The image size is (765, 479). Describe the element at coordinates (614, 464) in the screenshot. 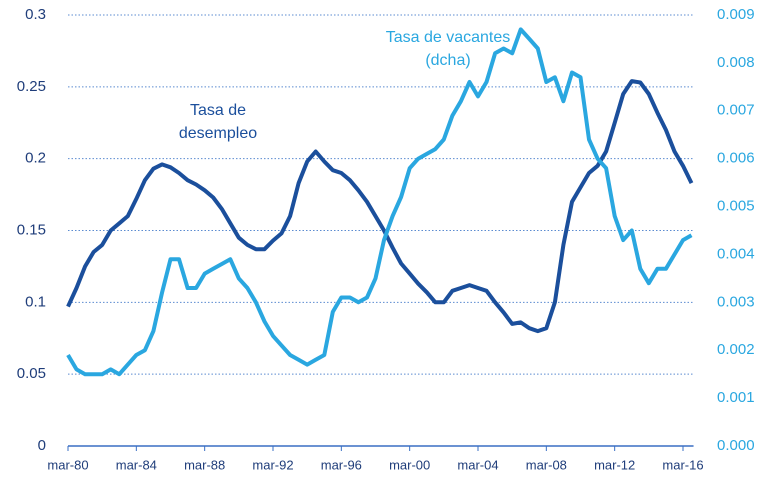

I see `x-tick-label: mar-12` at that location.